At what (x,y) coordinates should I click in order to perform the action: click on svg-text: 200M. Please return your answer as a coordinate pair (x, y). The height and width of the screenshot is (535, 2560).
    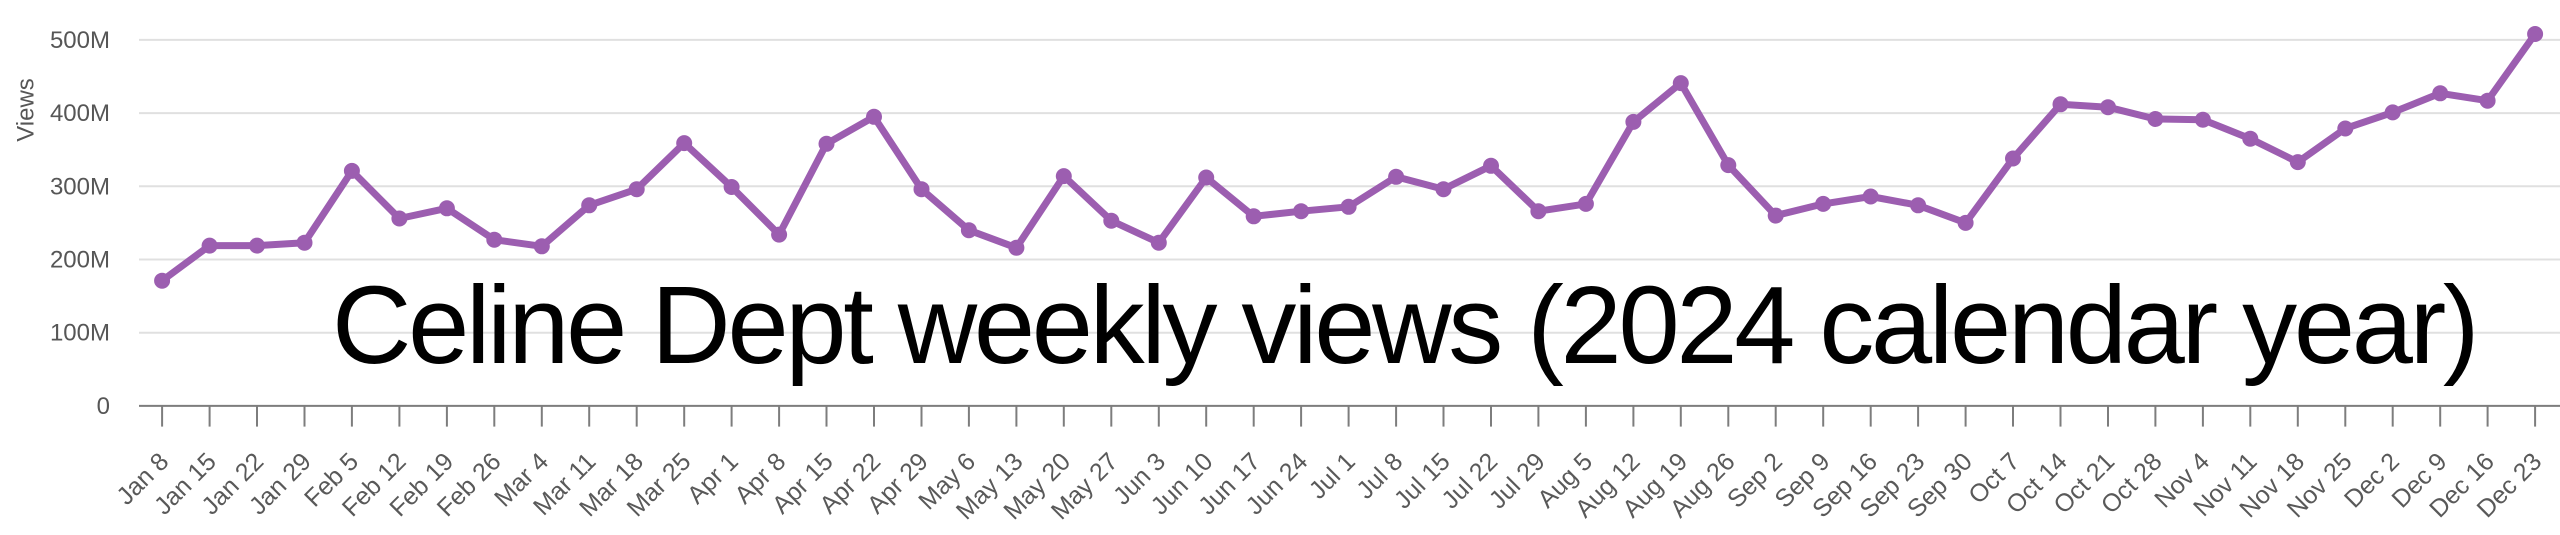
    Looking at the image, I should click on (80, 260).